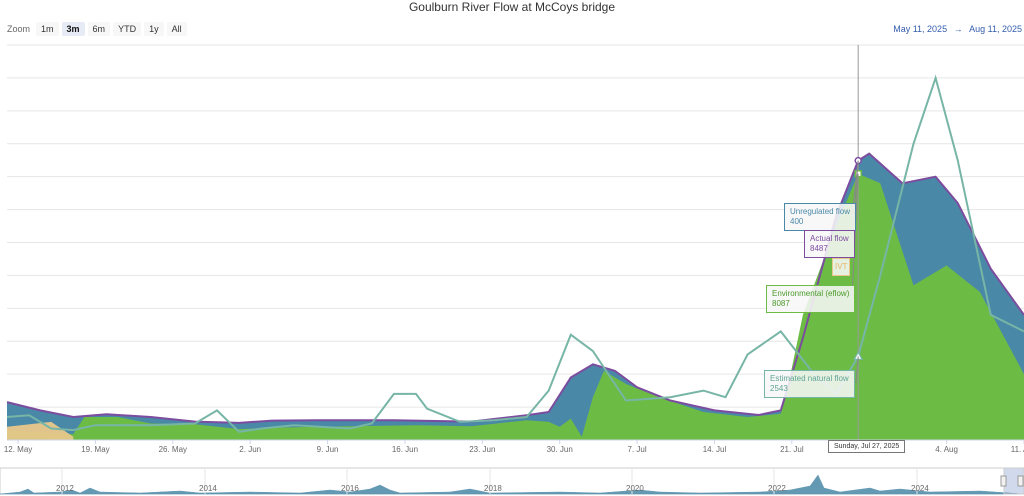  I want to click on connector-natural, so click(857, 370).